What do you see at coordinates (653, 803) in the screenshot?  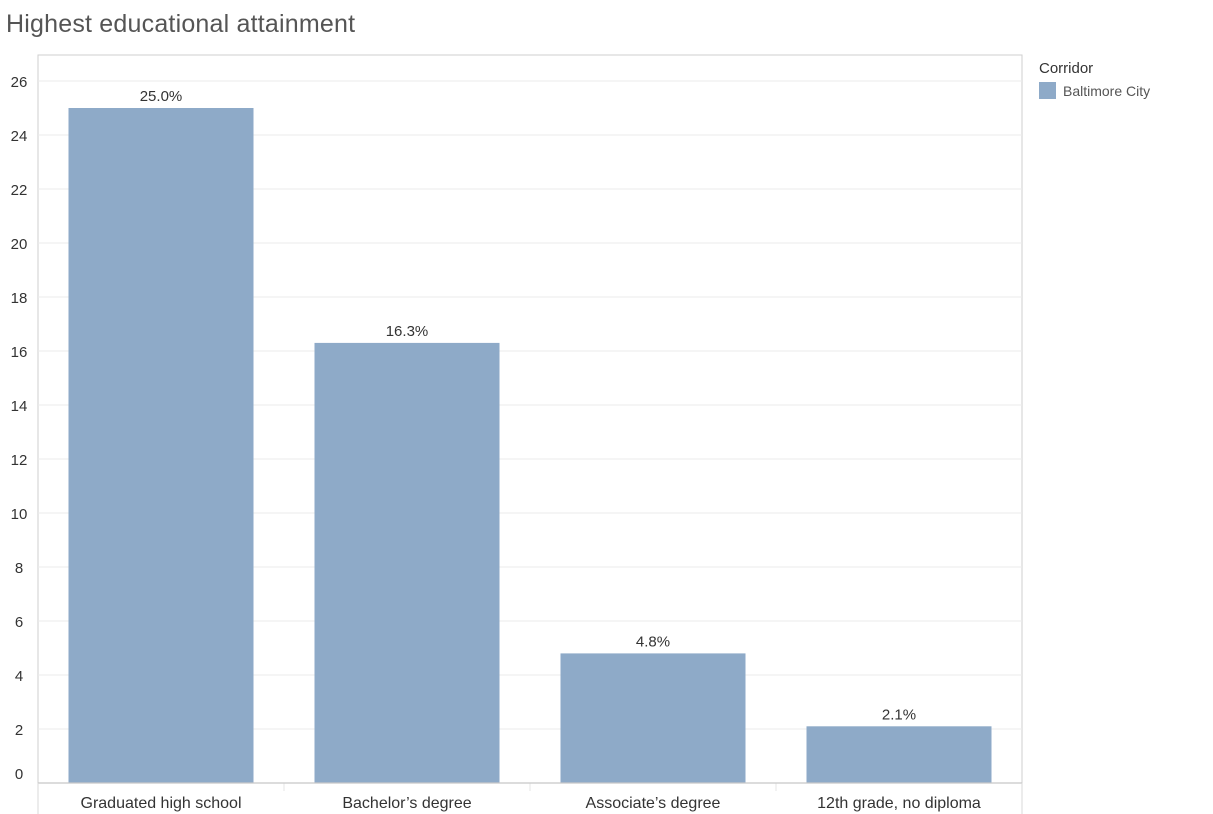 I see `x-tick-label: Associate’s degree` at bounding box center [653, 803].